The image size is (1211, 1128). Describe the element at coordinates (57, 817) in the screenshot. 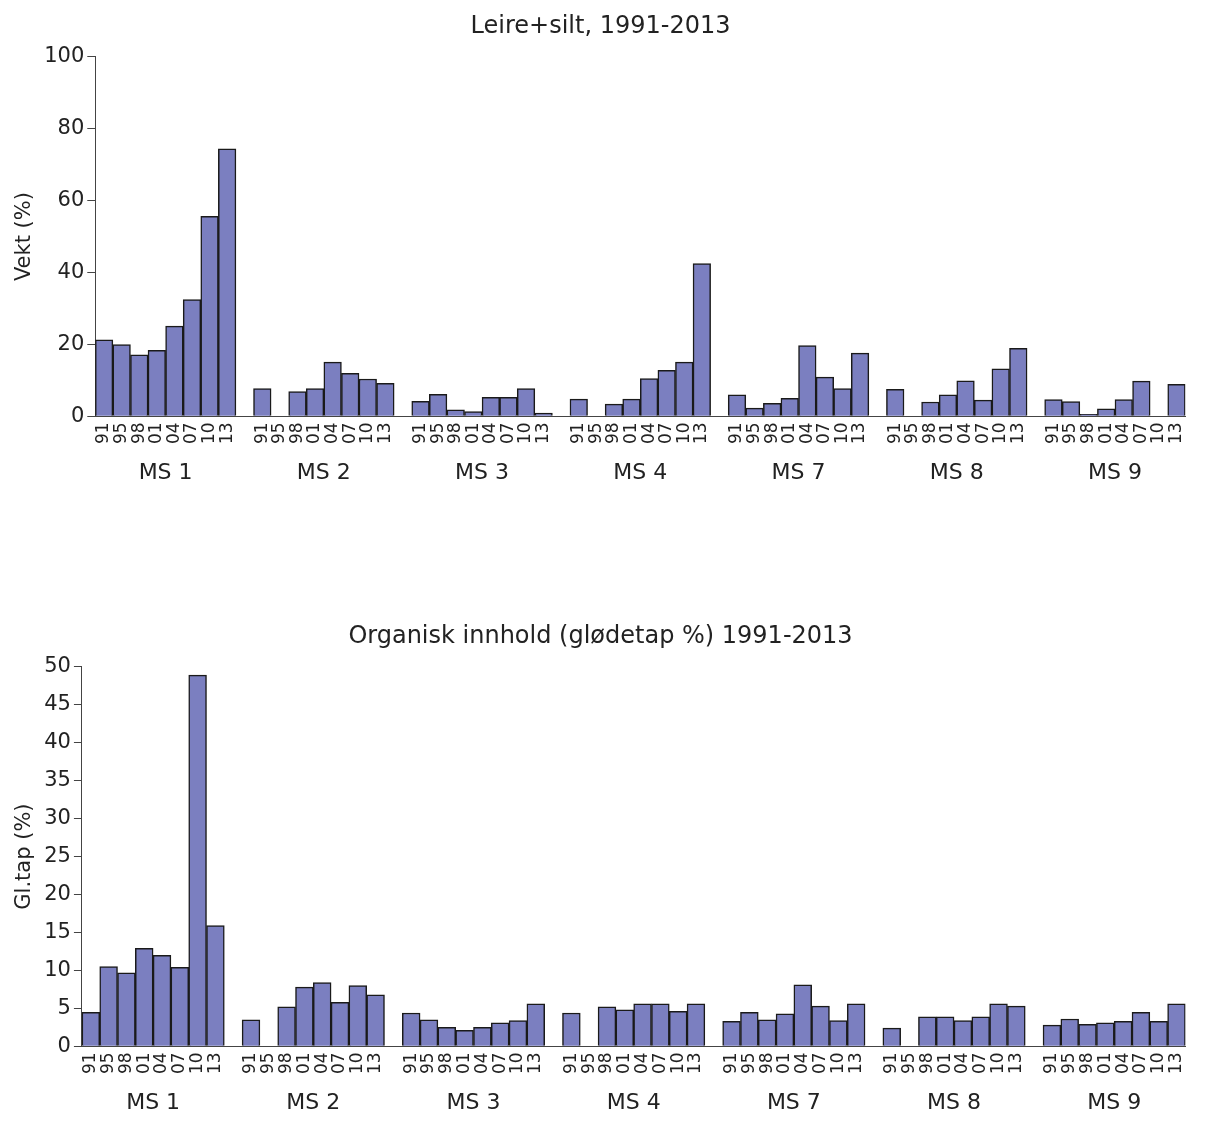

I see `y-tick-label: 30` at that location.